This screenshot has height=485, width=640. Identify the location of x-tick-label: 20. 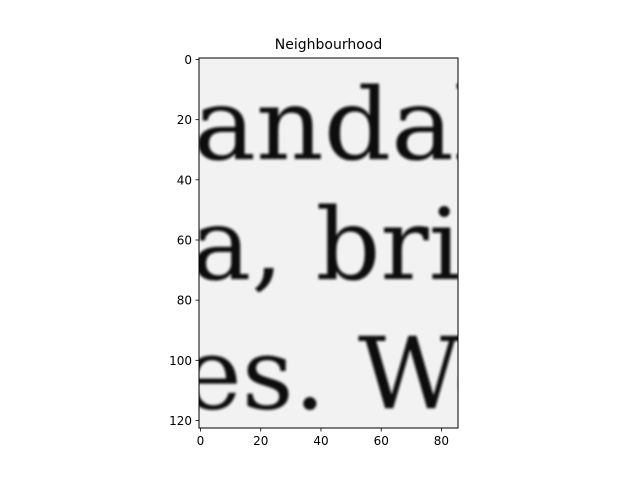
(260, 441).